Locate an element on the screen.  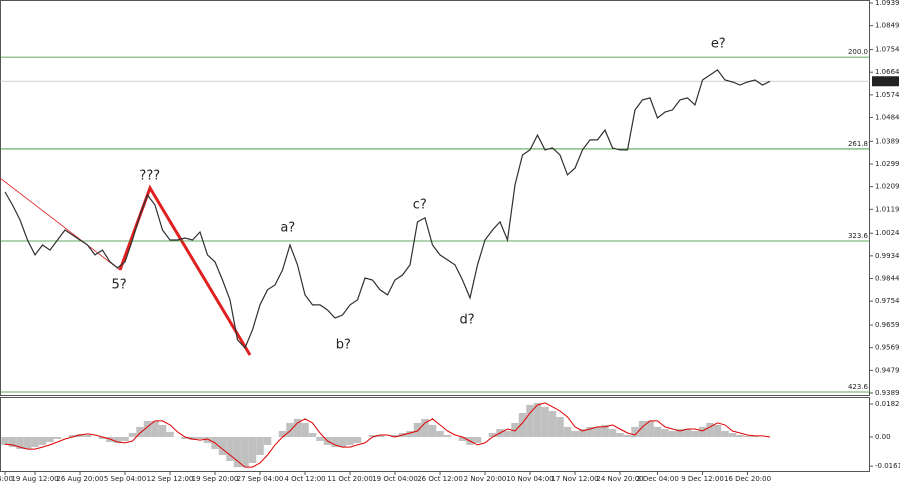
y-tick-label: 0.00 is located at coordinates (883, 437).